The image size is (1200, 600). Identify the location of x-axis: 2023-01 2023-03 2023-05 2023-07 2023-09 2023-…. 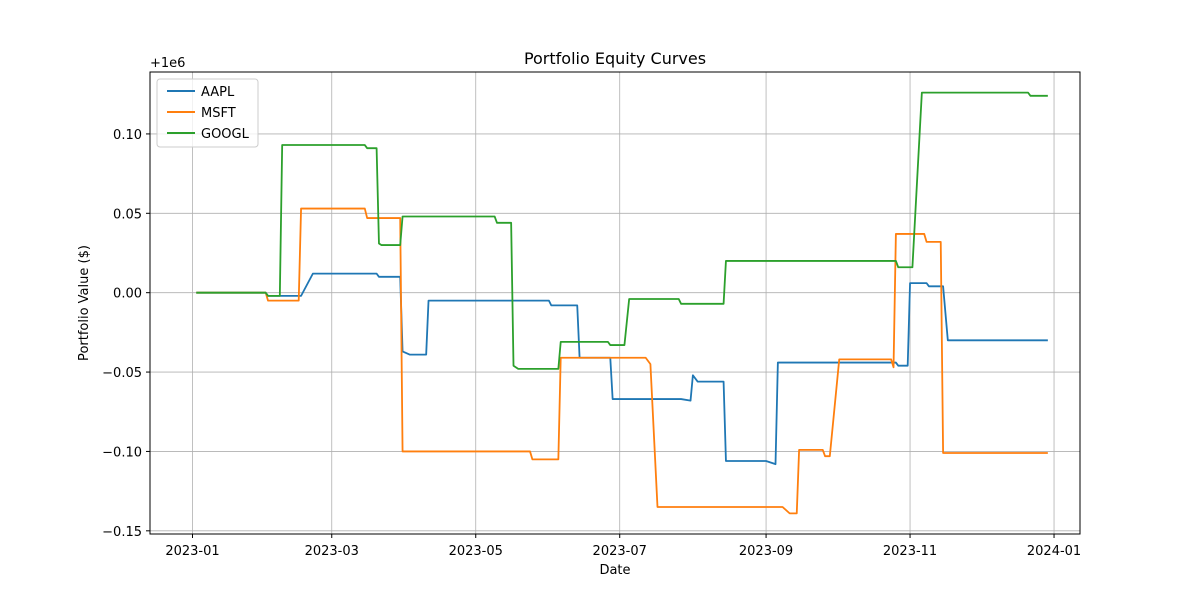
(623, 546).